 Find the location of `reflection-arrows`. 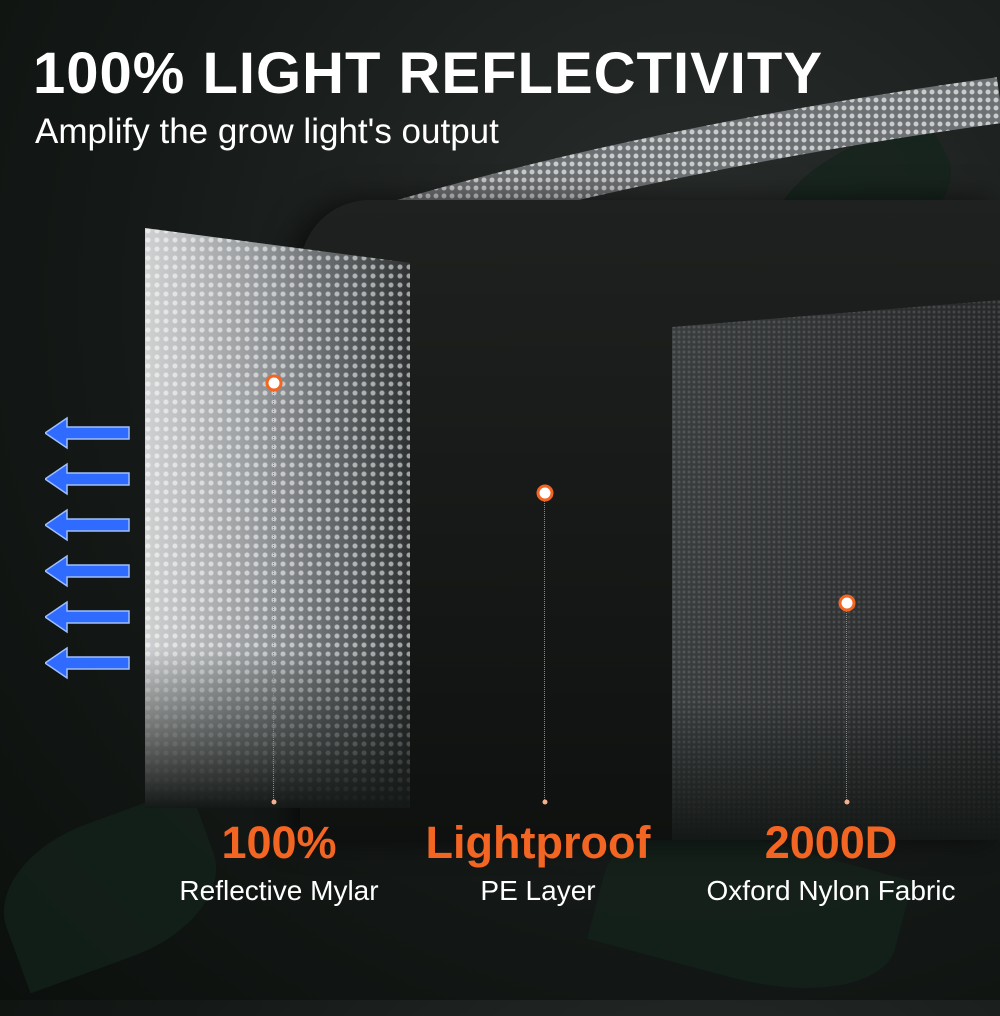

reflection-arrows is located at coordinates (90, 548).